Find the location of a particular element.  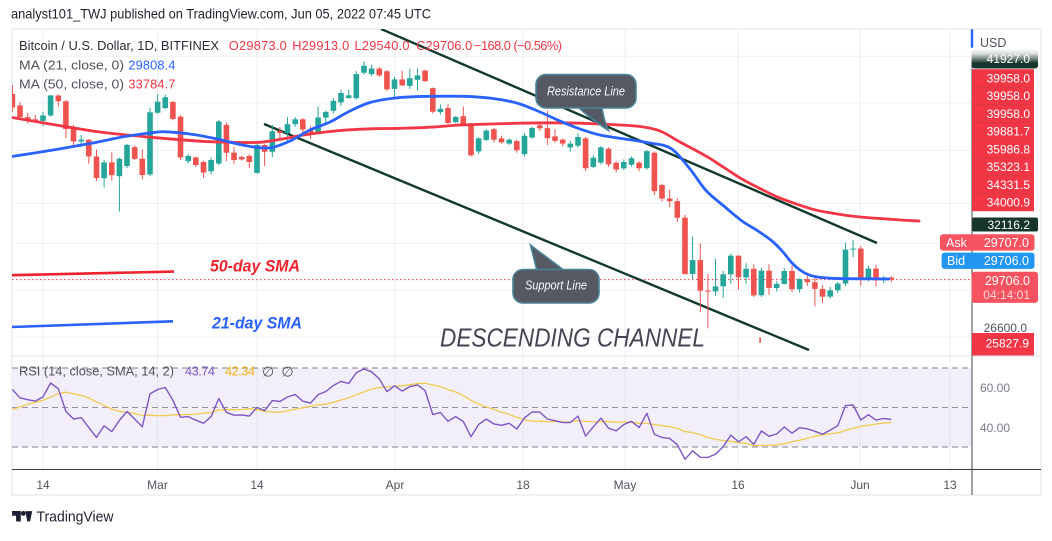

svg-text: H29913.0 is located at coordinates (320, 45).